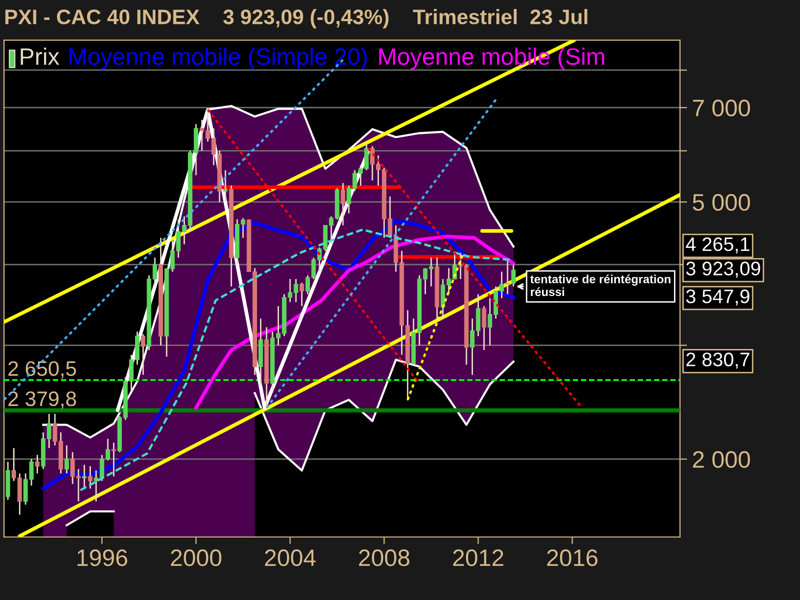  What do you see at coordinates (572, 557) in the screenshot?
I see `x-tick-label: 2016` at bounding box center [572, 557].